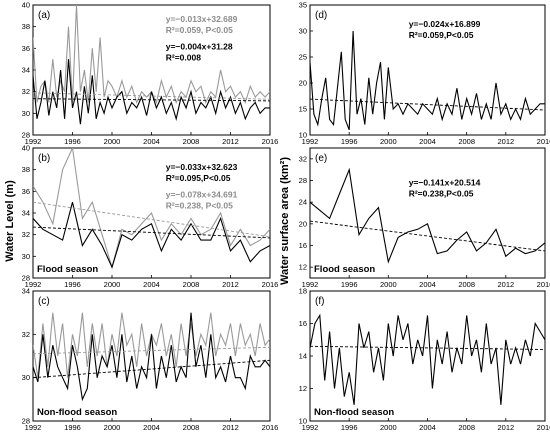  Describe the element at coordinates (321, 15) in the screenshot. I see `panel-label: (d)` at that location.